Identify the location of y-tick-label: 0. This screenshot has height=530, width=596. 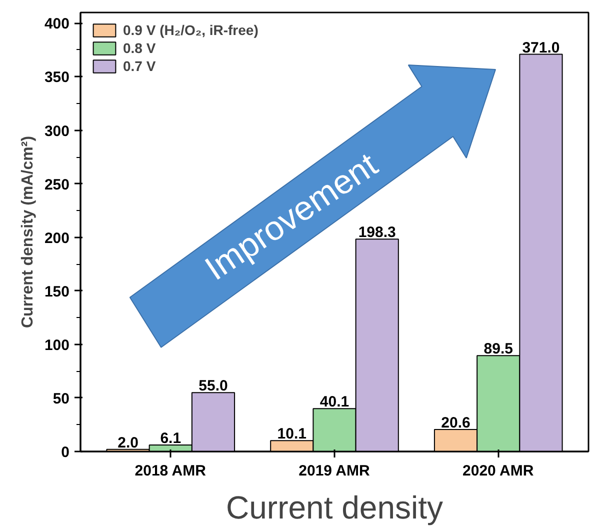
(65, 452).